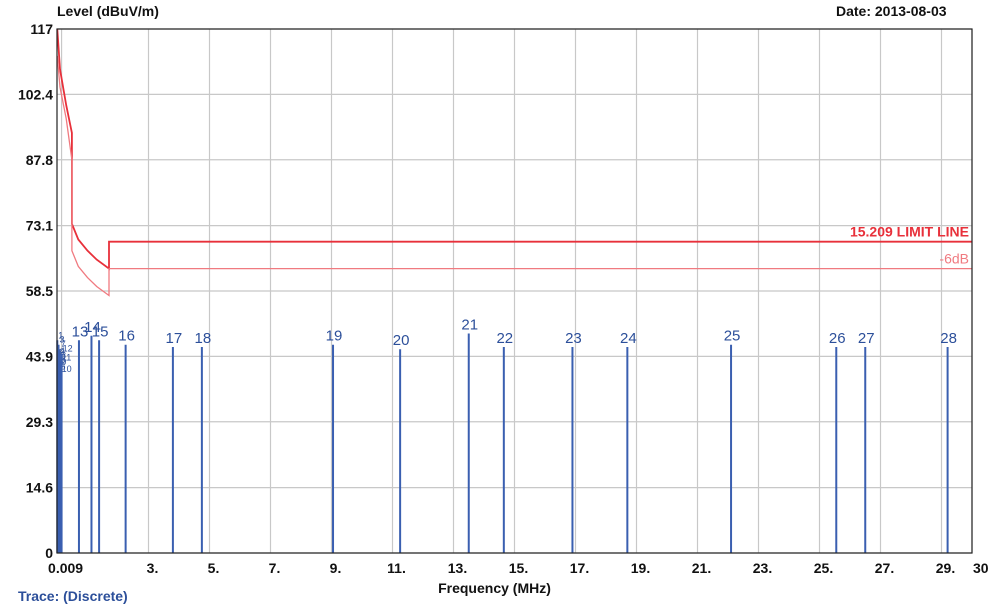 Image resolution: width=993 pixels, height=604 pixels. I want to click on limit-line-label: 15.209 LIMIT LINE, so click(909, 232).